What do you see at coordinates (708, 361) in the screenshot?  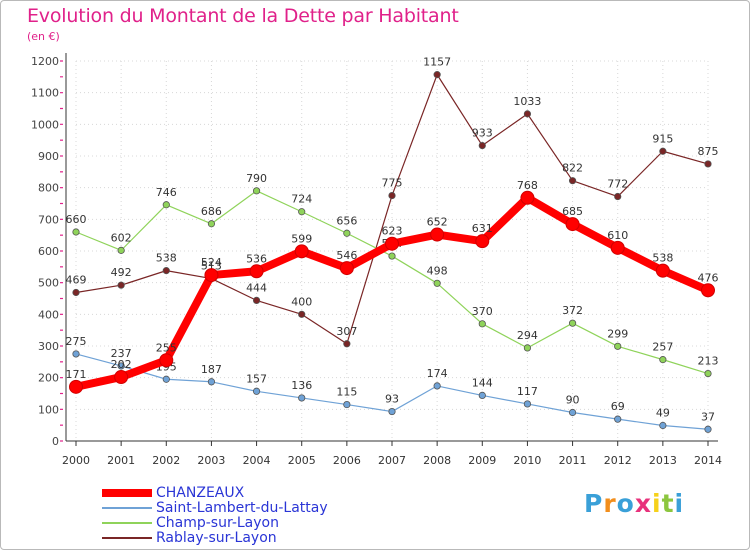 I see `data-label: 213` at bounding box center [708, 361].